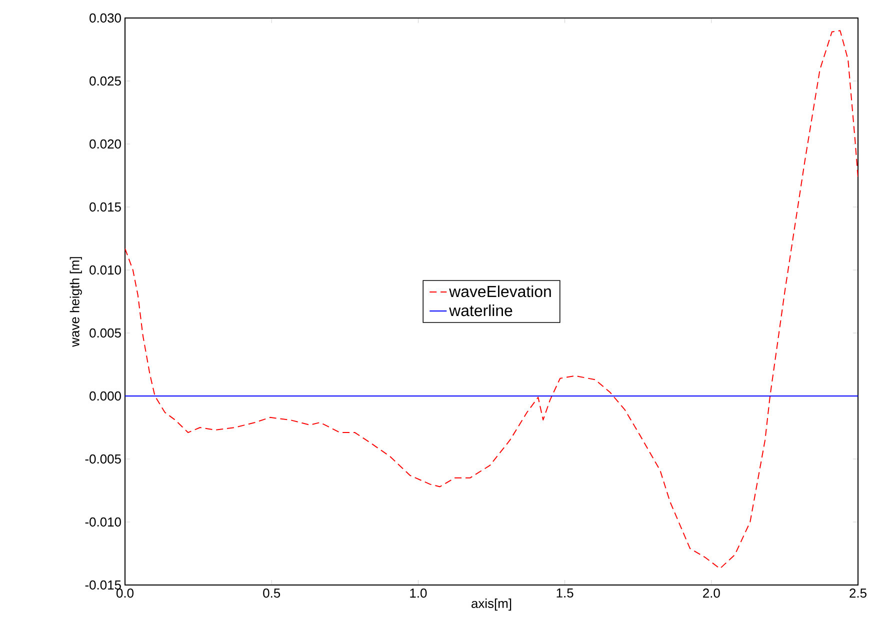 The width and height of the screenshot is (885, 636). I want to click on x-tick-label: 0.0, so click(125, 593).